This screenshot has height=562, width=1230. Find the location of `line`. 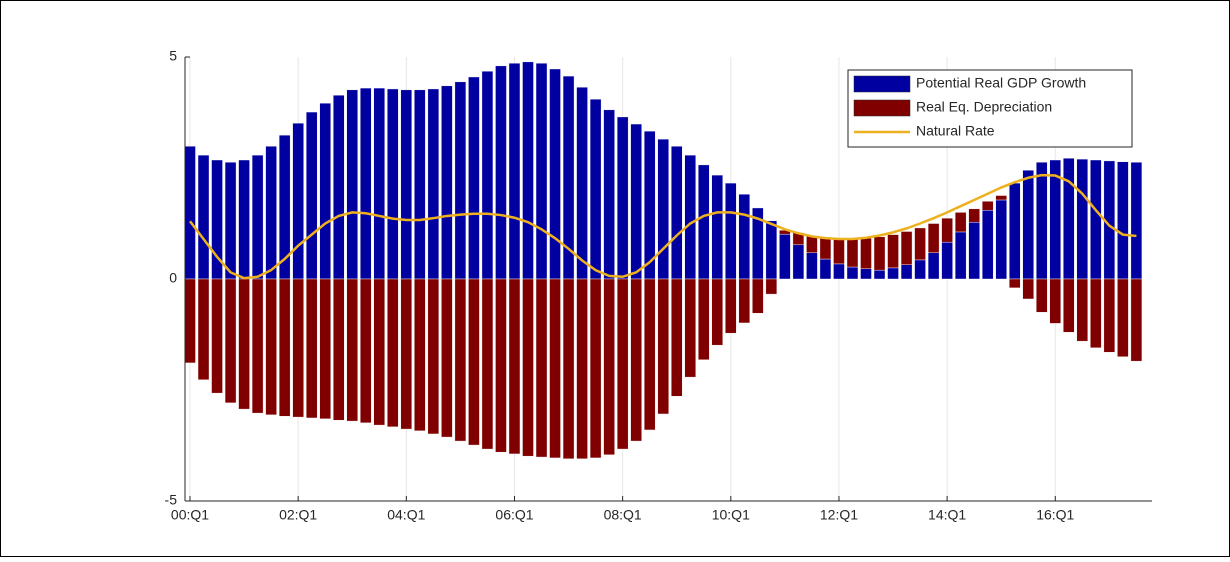

line is located at coordinates (663, 226).